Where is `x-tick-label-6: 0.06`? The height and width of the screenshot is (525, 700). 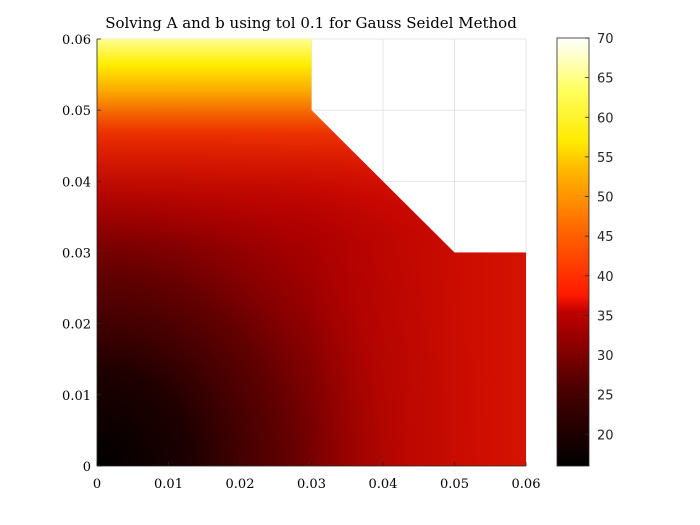
x-tick-label-6: 0.06 is located at coordinates (526, 484).